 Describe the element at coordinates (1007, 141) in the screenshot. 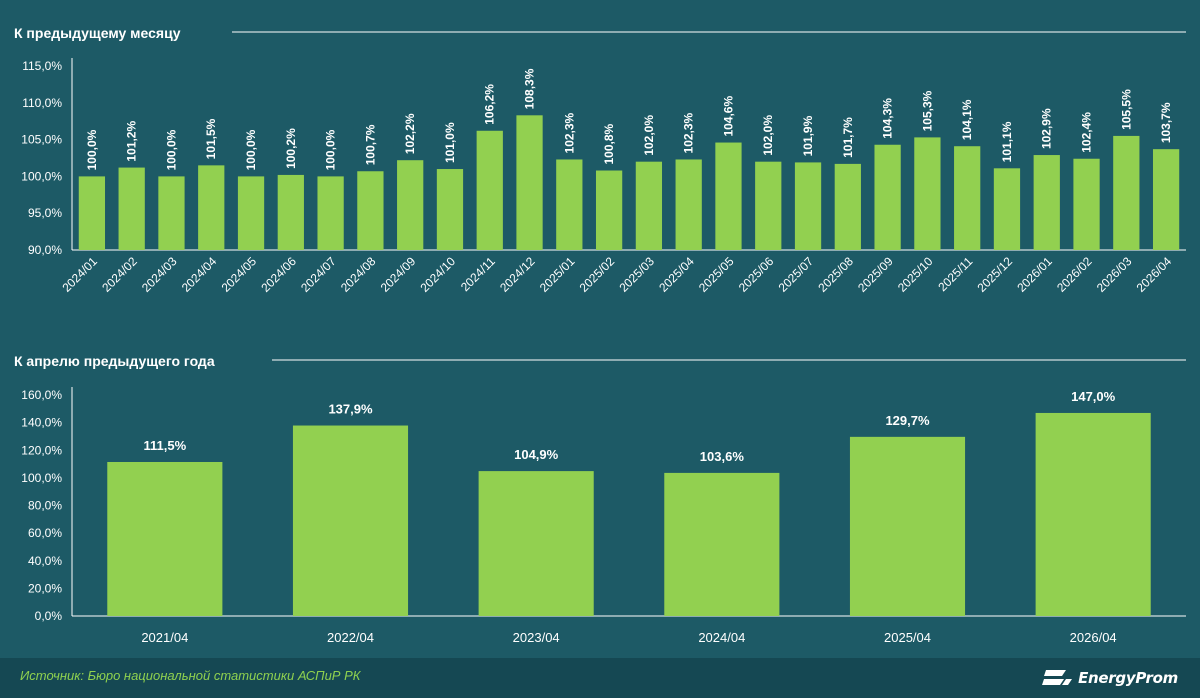

I see `data-label: 101,1%` at that location.